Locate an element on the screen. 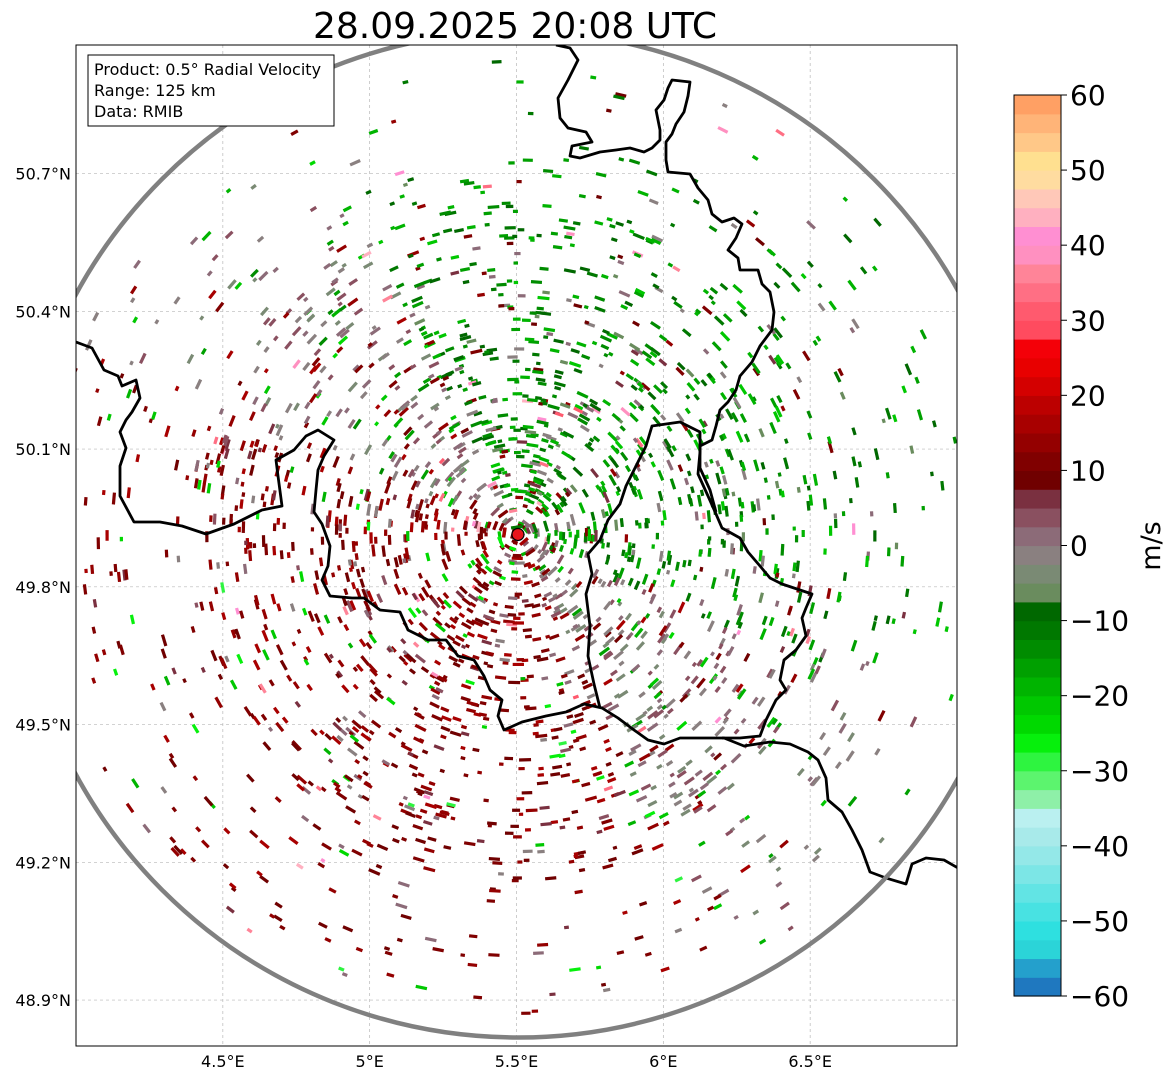  info-box-frame is located at coordinates (211, 90).